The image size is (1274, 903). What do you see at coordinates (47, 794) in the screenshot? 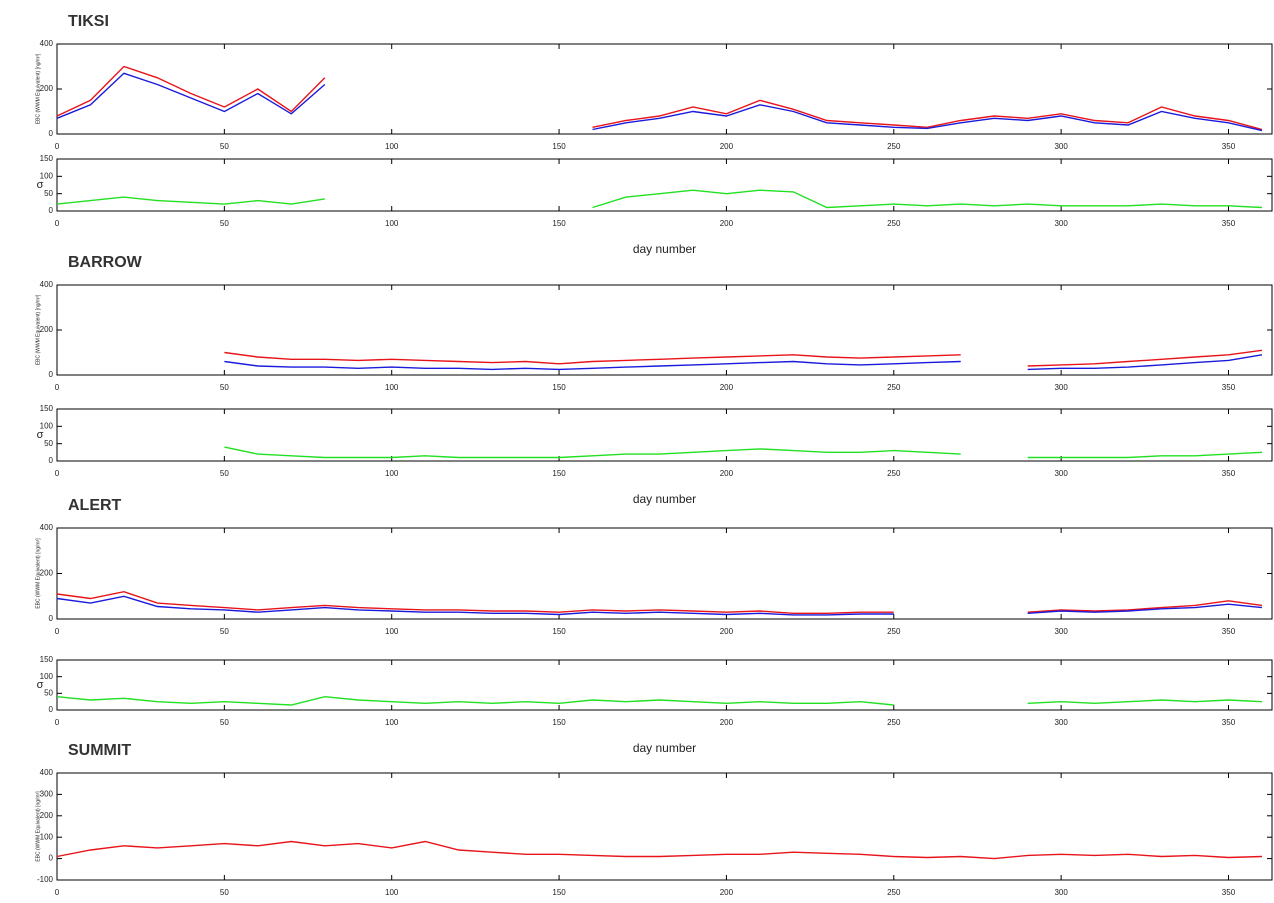
I see `y-tick-label: 300` at bounding box center [47, 794].